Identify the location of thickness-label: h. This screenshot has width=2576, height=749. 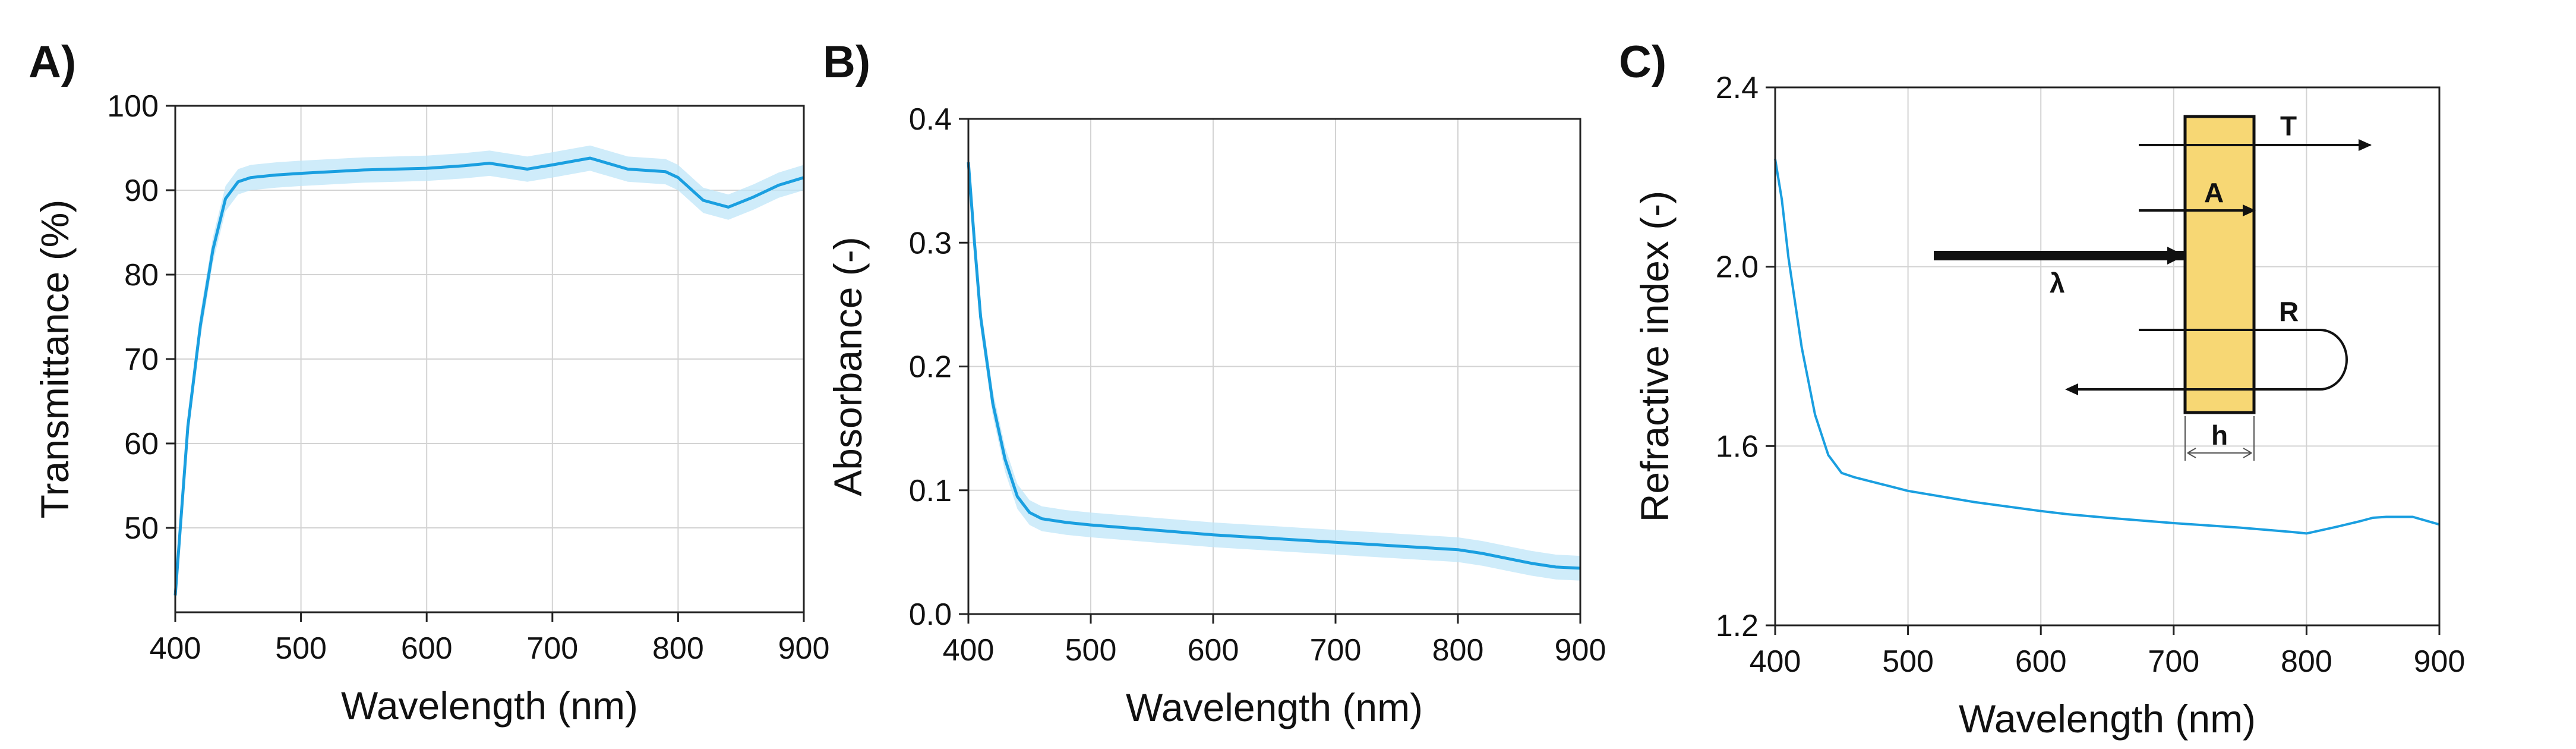
(2219, 435).